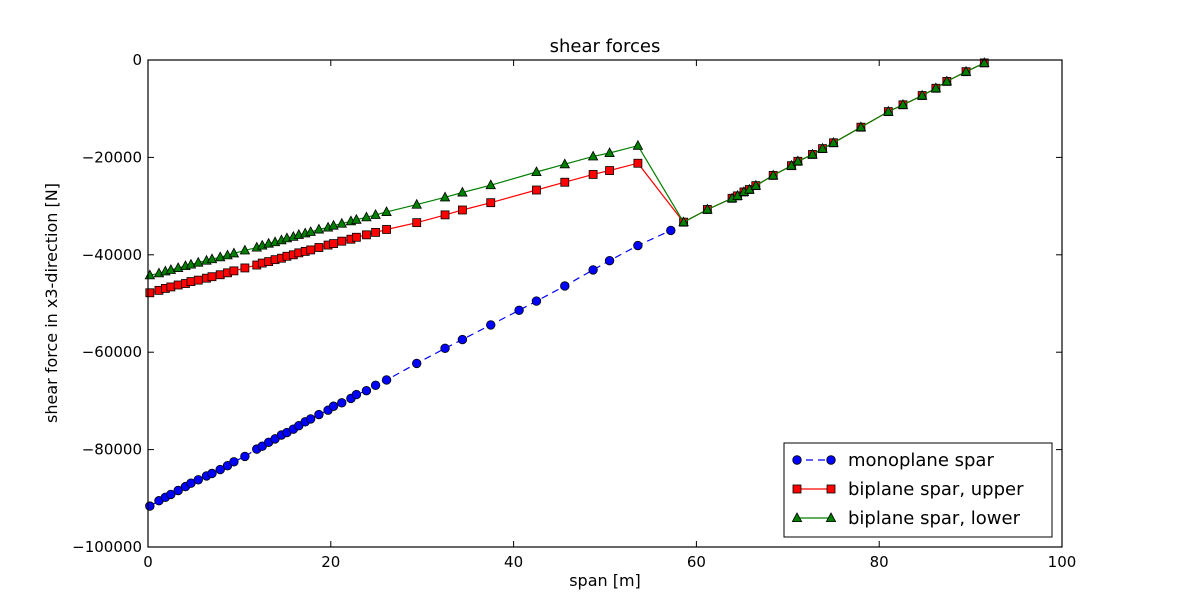  What do you see at coordinates (137, 60) in the screenshot?
I see `y-tick-label: 0` at bounding box center [137, 60].